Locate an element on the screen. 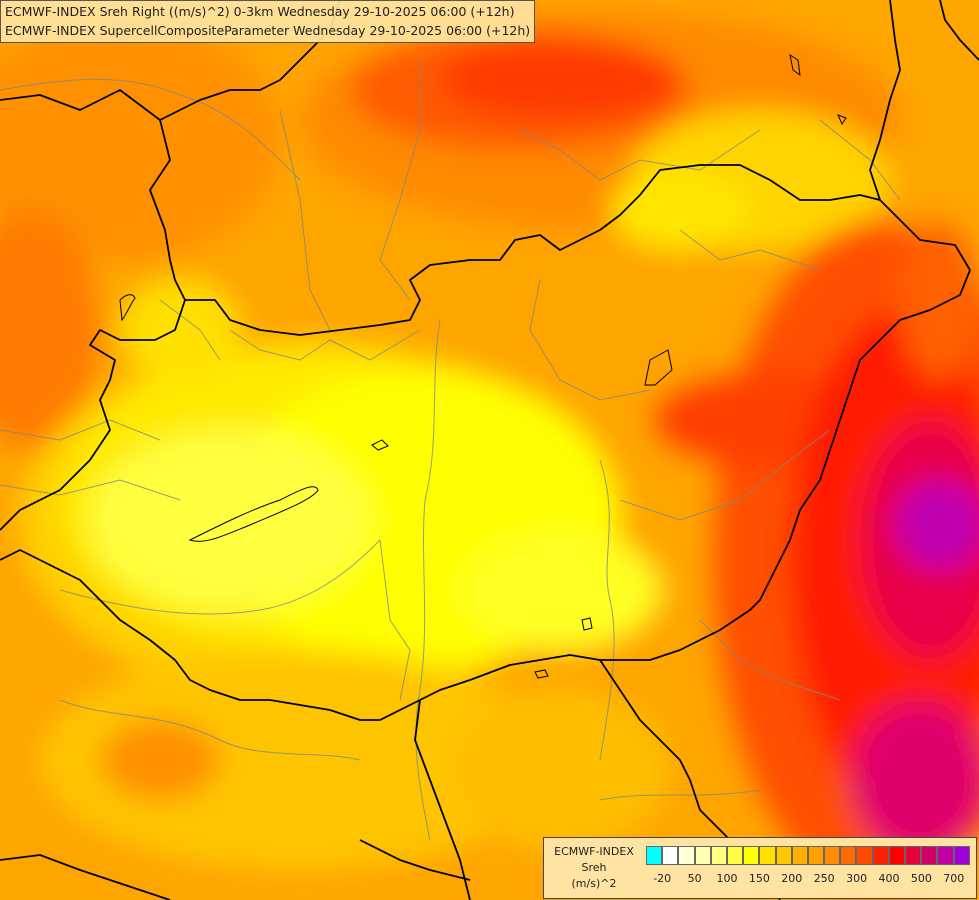 The image size is (979, 900). legend-model: ECMWF-INDEX is located at coordinates (594, 851).